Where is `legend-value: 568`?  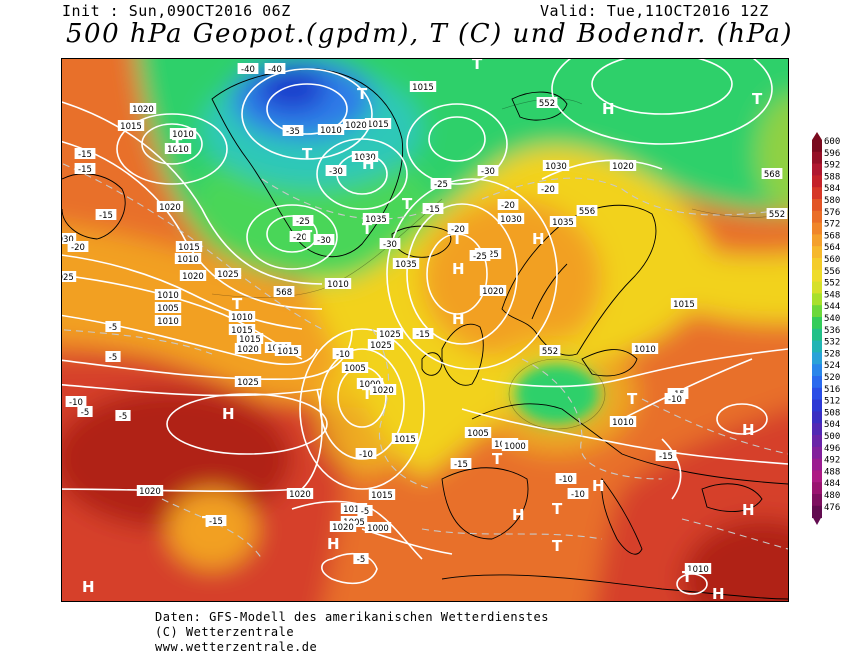 legend-value: 568 is located at coordinates (832, 236).